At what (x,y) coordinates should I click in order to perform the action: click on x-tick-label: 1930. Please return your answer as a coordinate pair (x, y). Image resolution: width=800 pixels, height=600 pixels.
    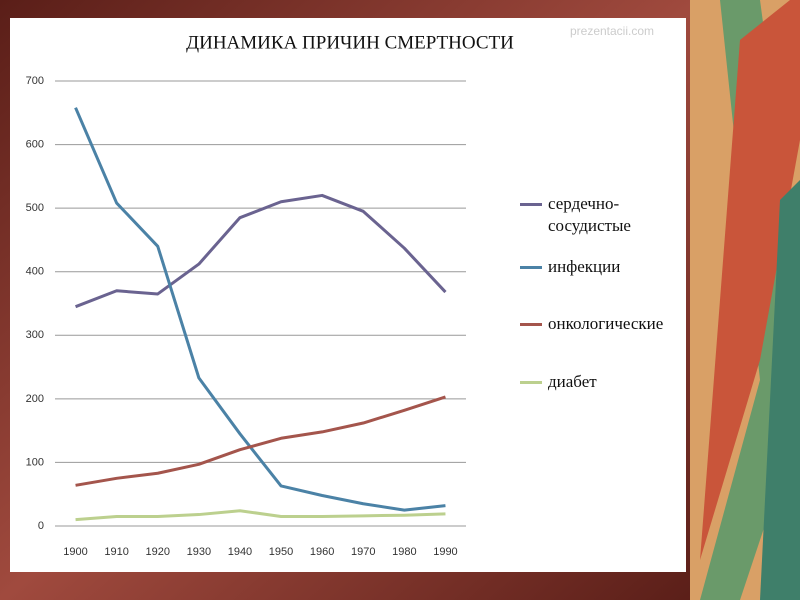
    Looking at the image, I should click on (199, 552).